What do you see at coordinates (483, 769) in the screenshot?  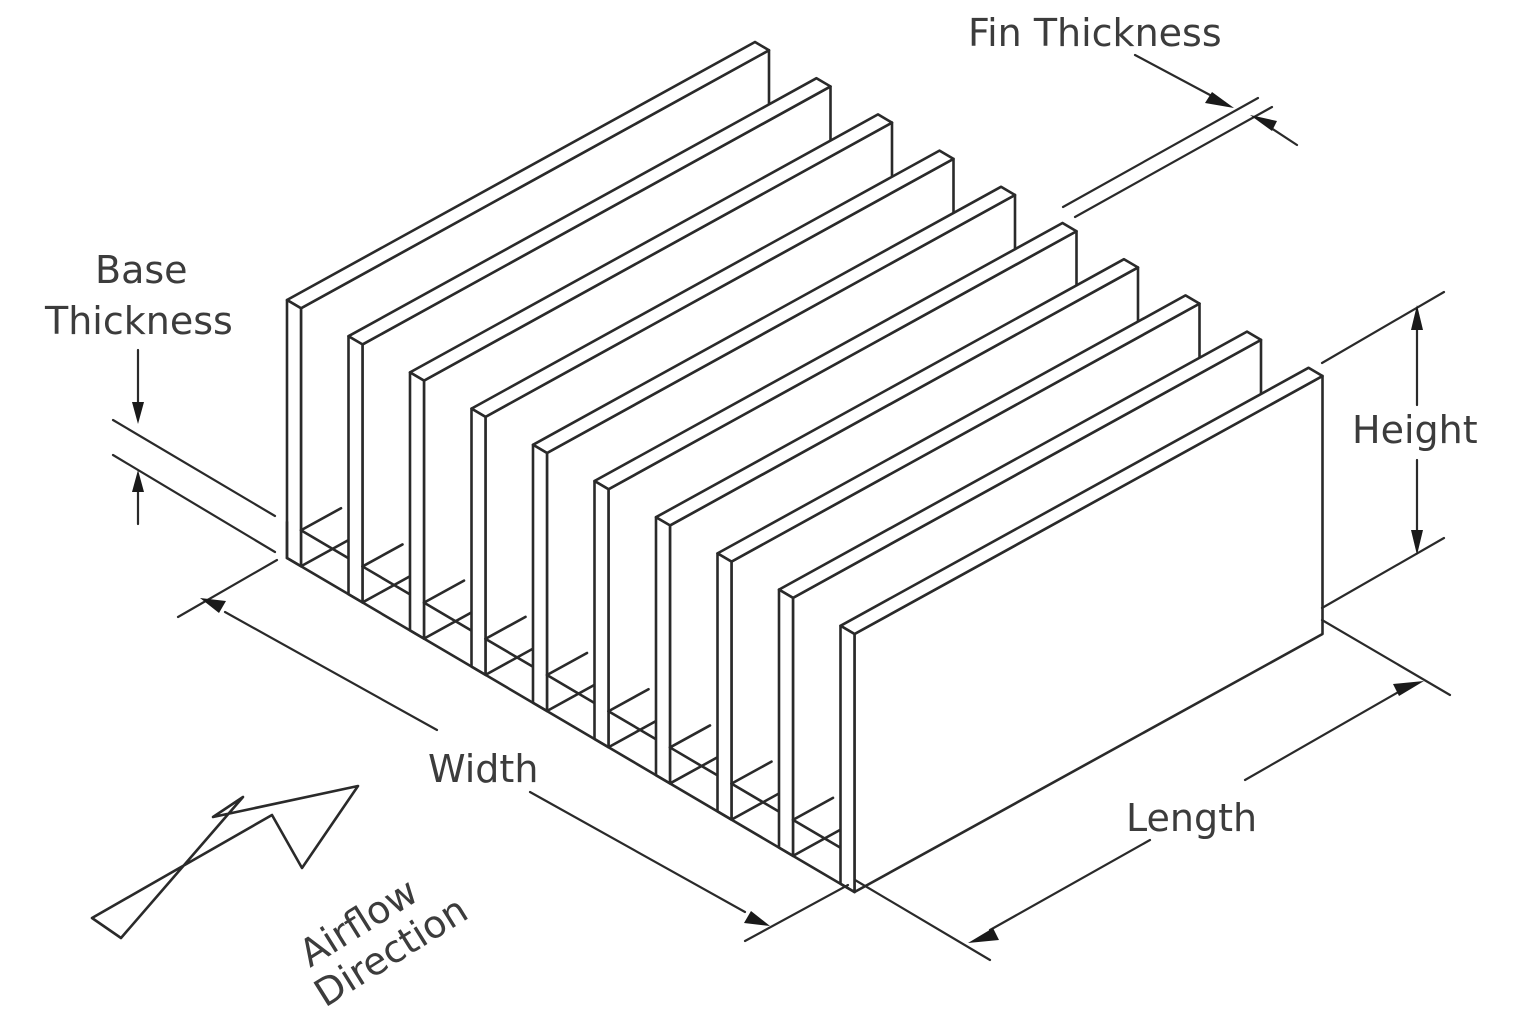 I see `width-label: Width` at bounding box center [483, 769].